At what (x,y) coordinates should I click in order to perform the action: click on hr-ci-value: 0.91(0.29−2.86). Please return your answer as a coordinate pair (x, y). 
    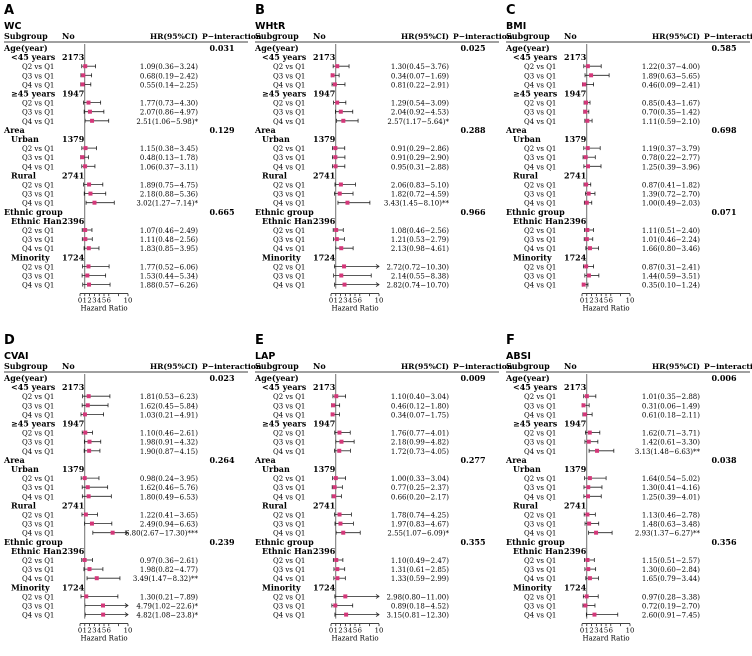
    Looking at the image, I should click on (420, 149).